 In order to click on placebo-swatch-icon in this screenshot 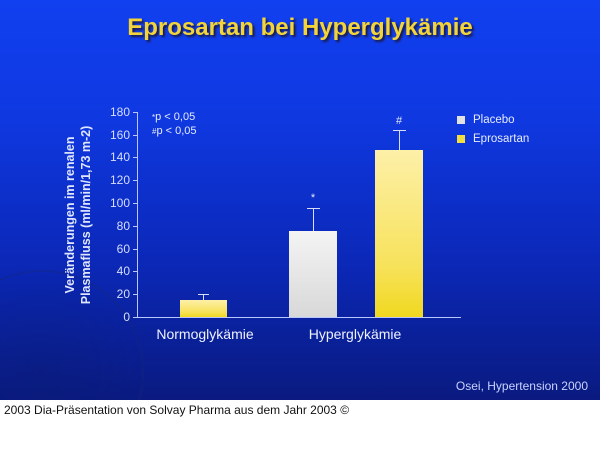, I will do `click(461, 119)`.